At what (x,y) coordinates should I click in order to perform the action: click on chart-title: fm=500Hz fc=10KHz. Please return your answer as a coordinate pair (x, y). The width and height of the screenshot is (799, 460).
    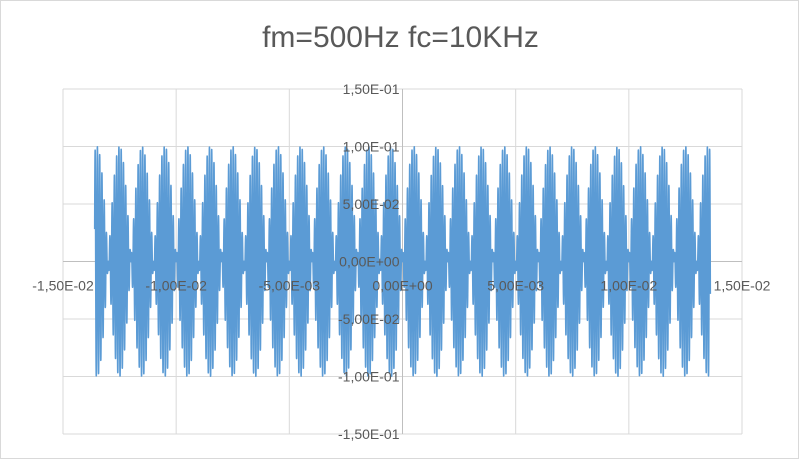
    Looking at the image, I should click on (400, 37).